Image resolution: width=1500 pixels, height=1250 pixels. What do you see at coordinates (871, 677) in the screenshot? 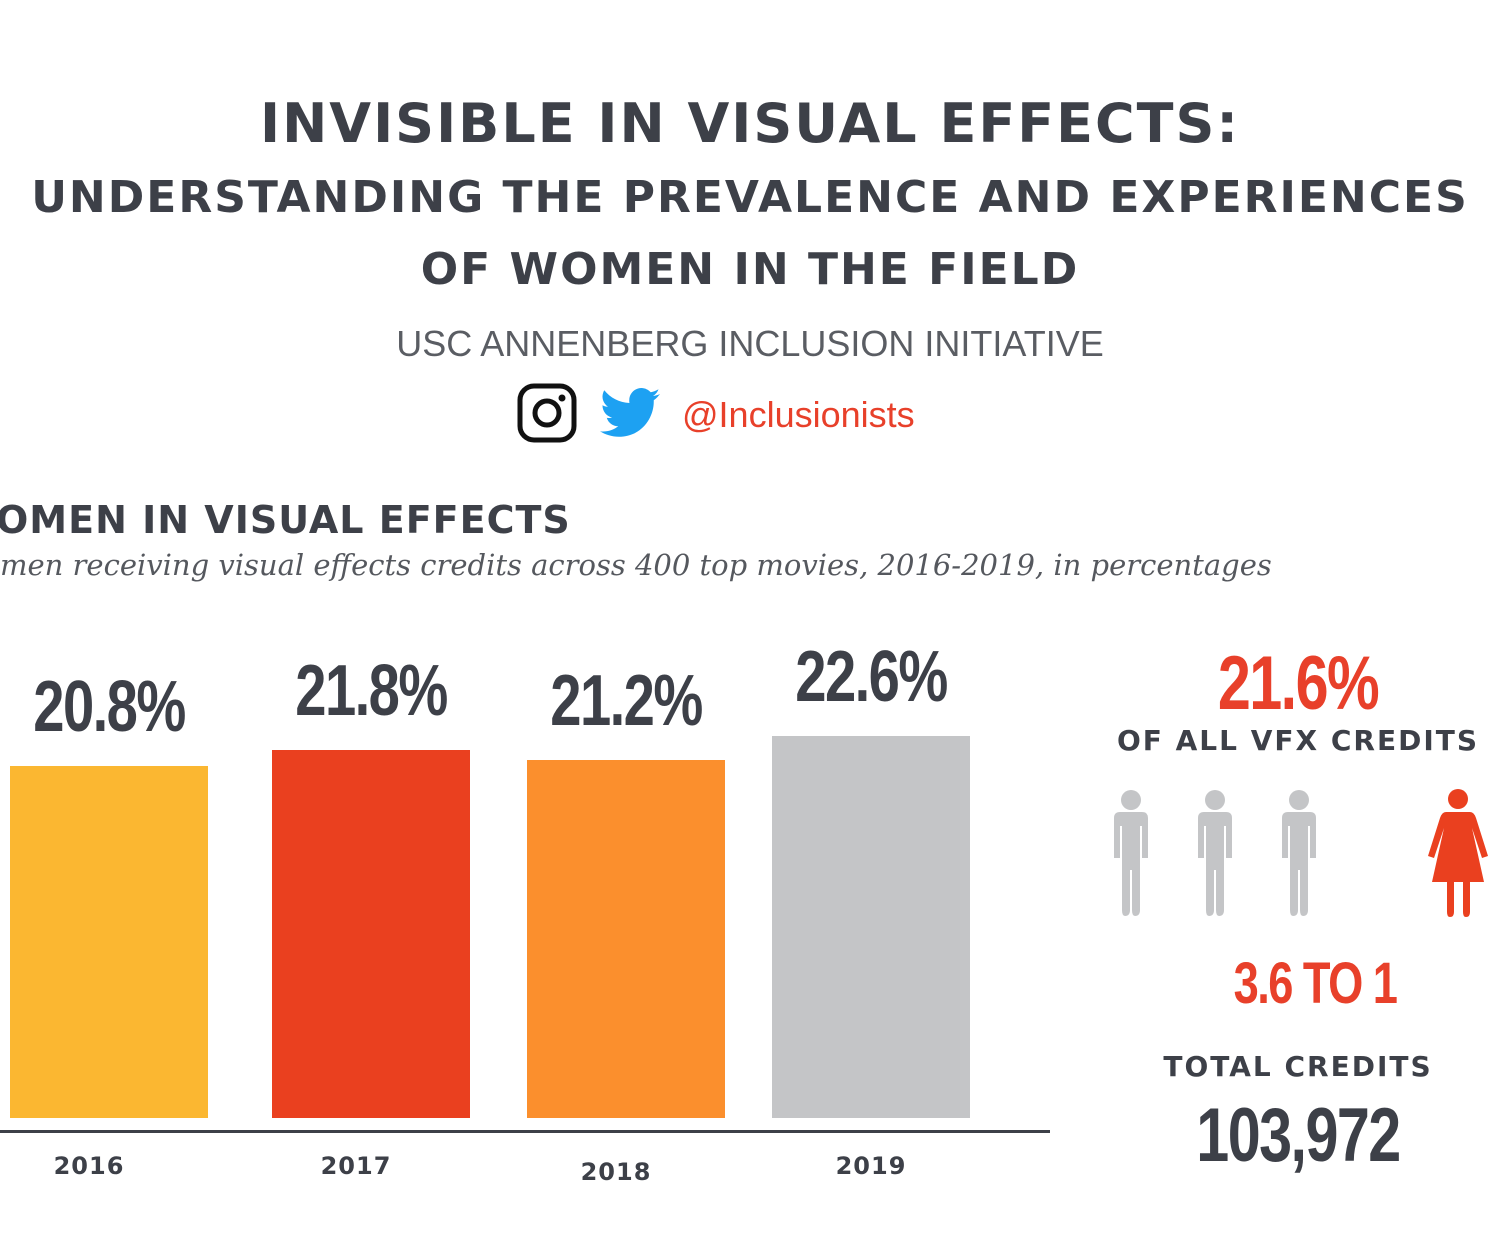
I see `data-label: 22.6%` at bounding box center [871, 677].